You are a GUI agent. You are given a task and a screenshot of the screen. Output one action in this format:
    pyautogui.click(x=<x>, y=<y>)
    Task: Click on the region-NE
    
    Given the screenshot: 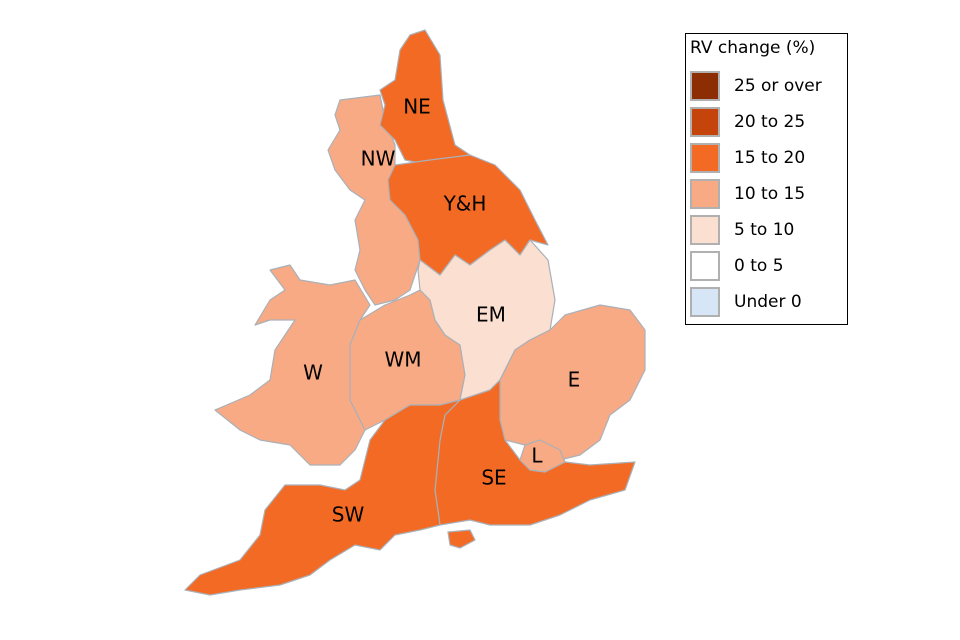 What is the action you would take?
    pyautogui.click(x=425, y=97)
    